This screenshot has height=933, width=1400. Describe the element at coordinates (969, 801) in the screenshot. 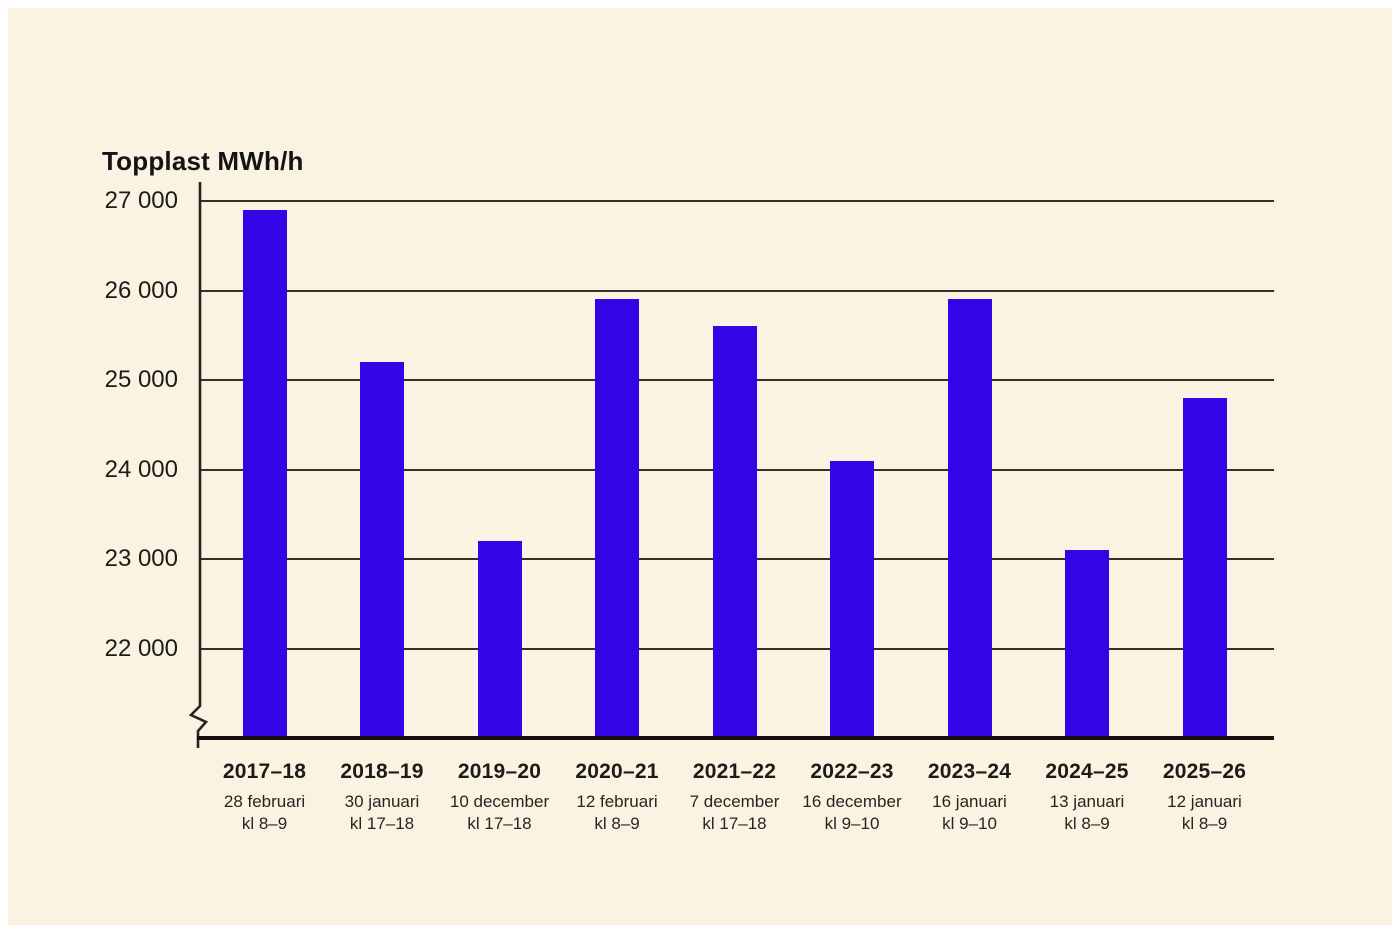

I see `x-tick-date: 16 januari` at that location.